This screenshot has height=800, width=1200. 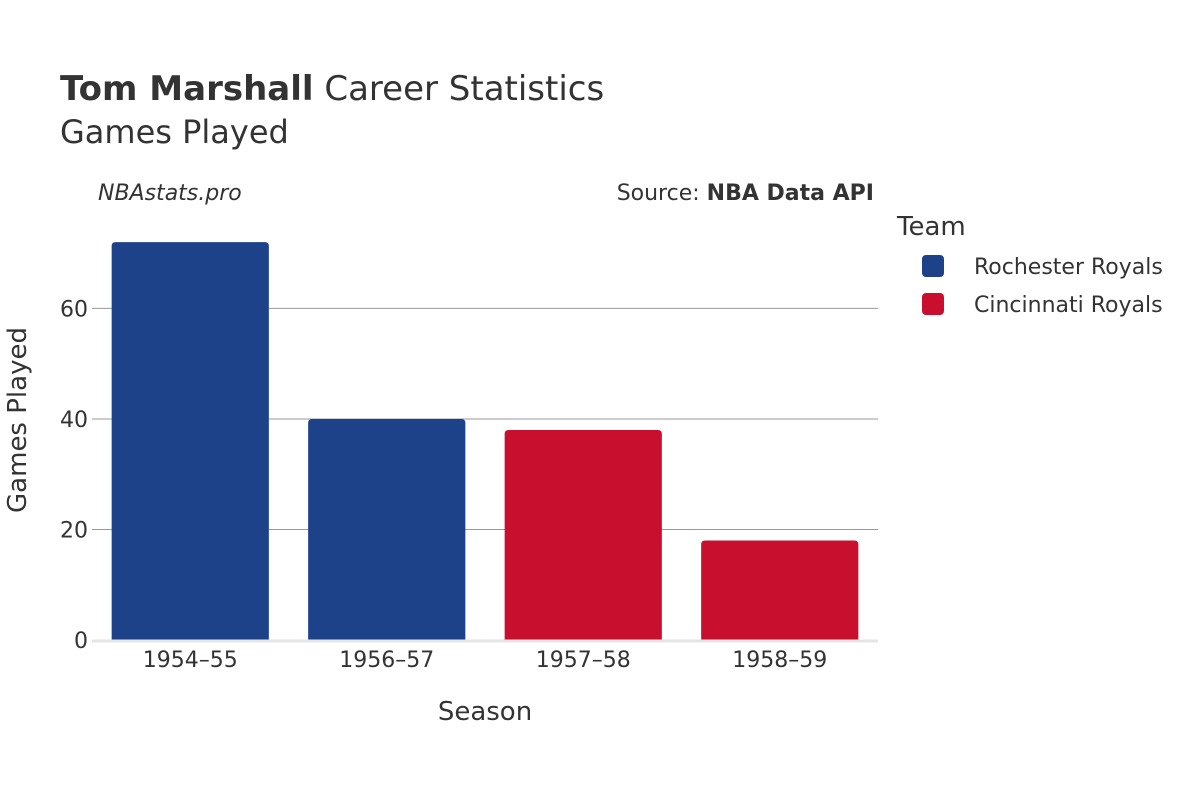 I want to click on x-tick-labels: 1954–55 1956–57 1957–58 1958–59, so click(x=485, y=660).